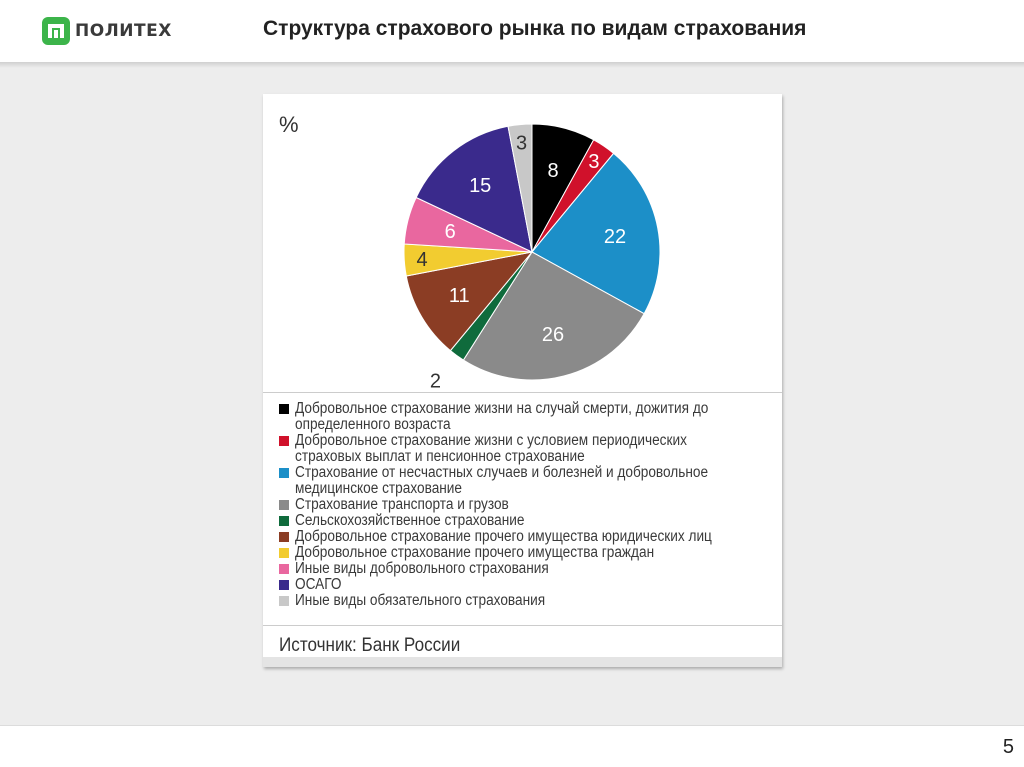  I want to click on pie-slice-value-label: 4, so click(422, 260).